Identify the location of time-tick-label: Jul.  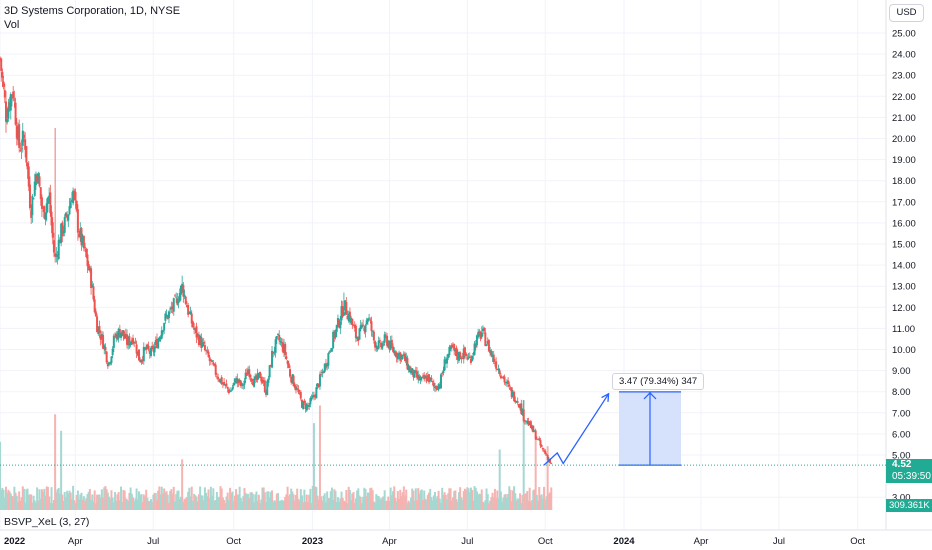
(467, 541).